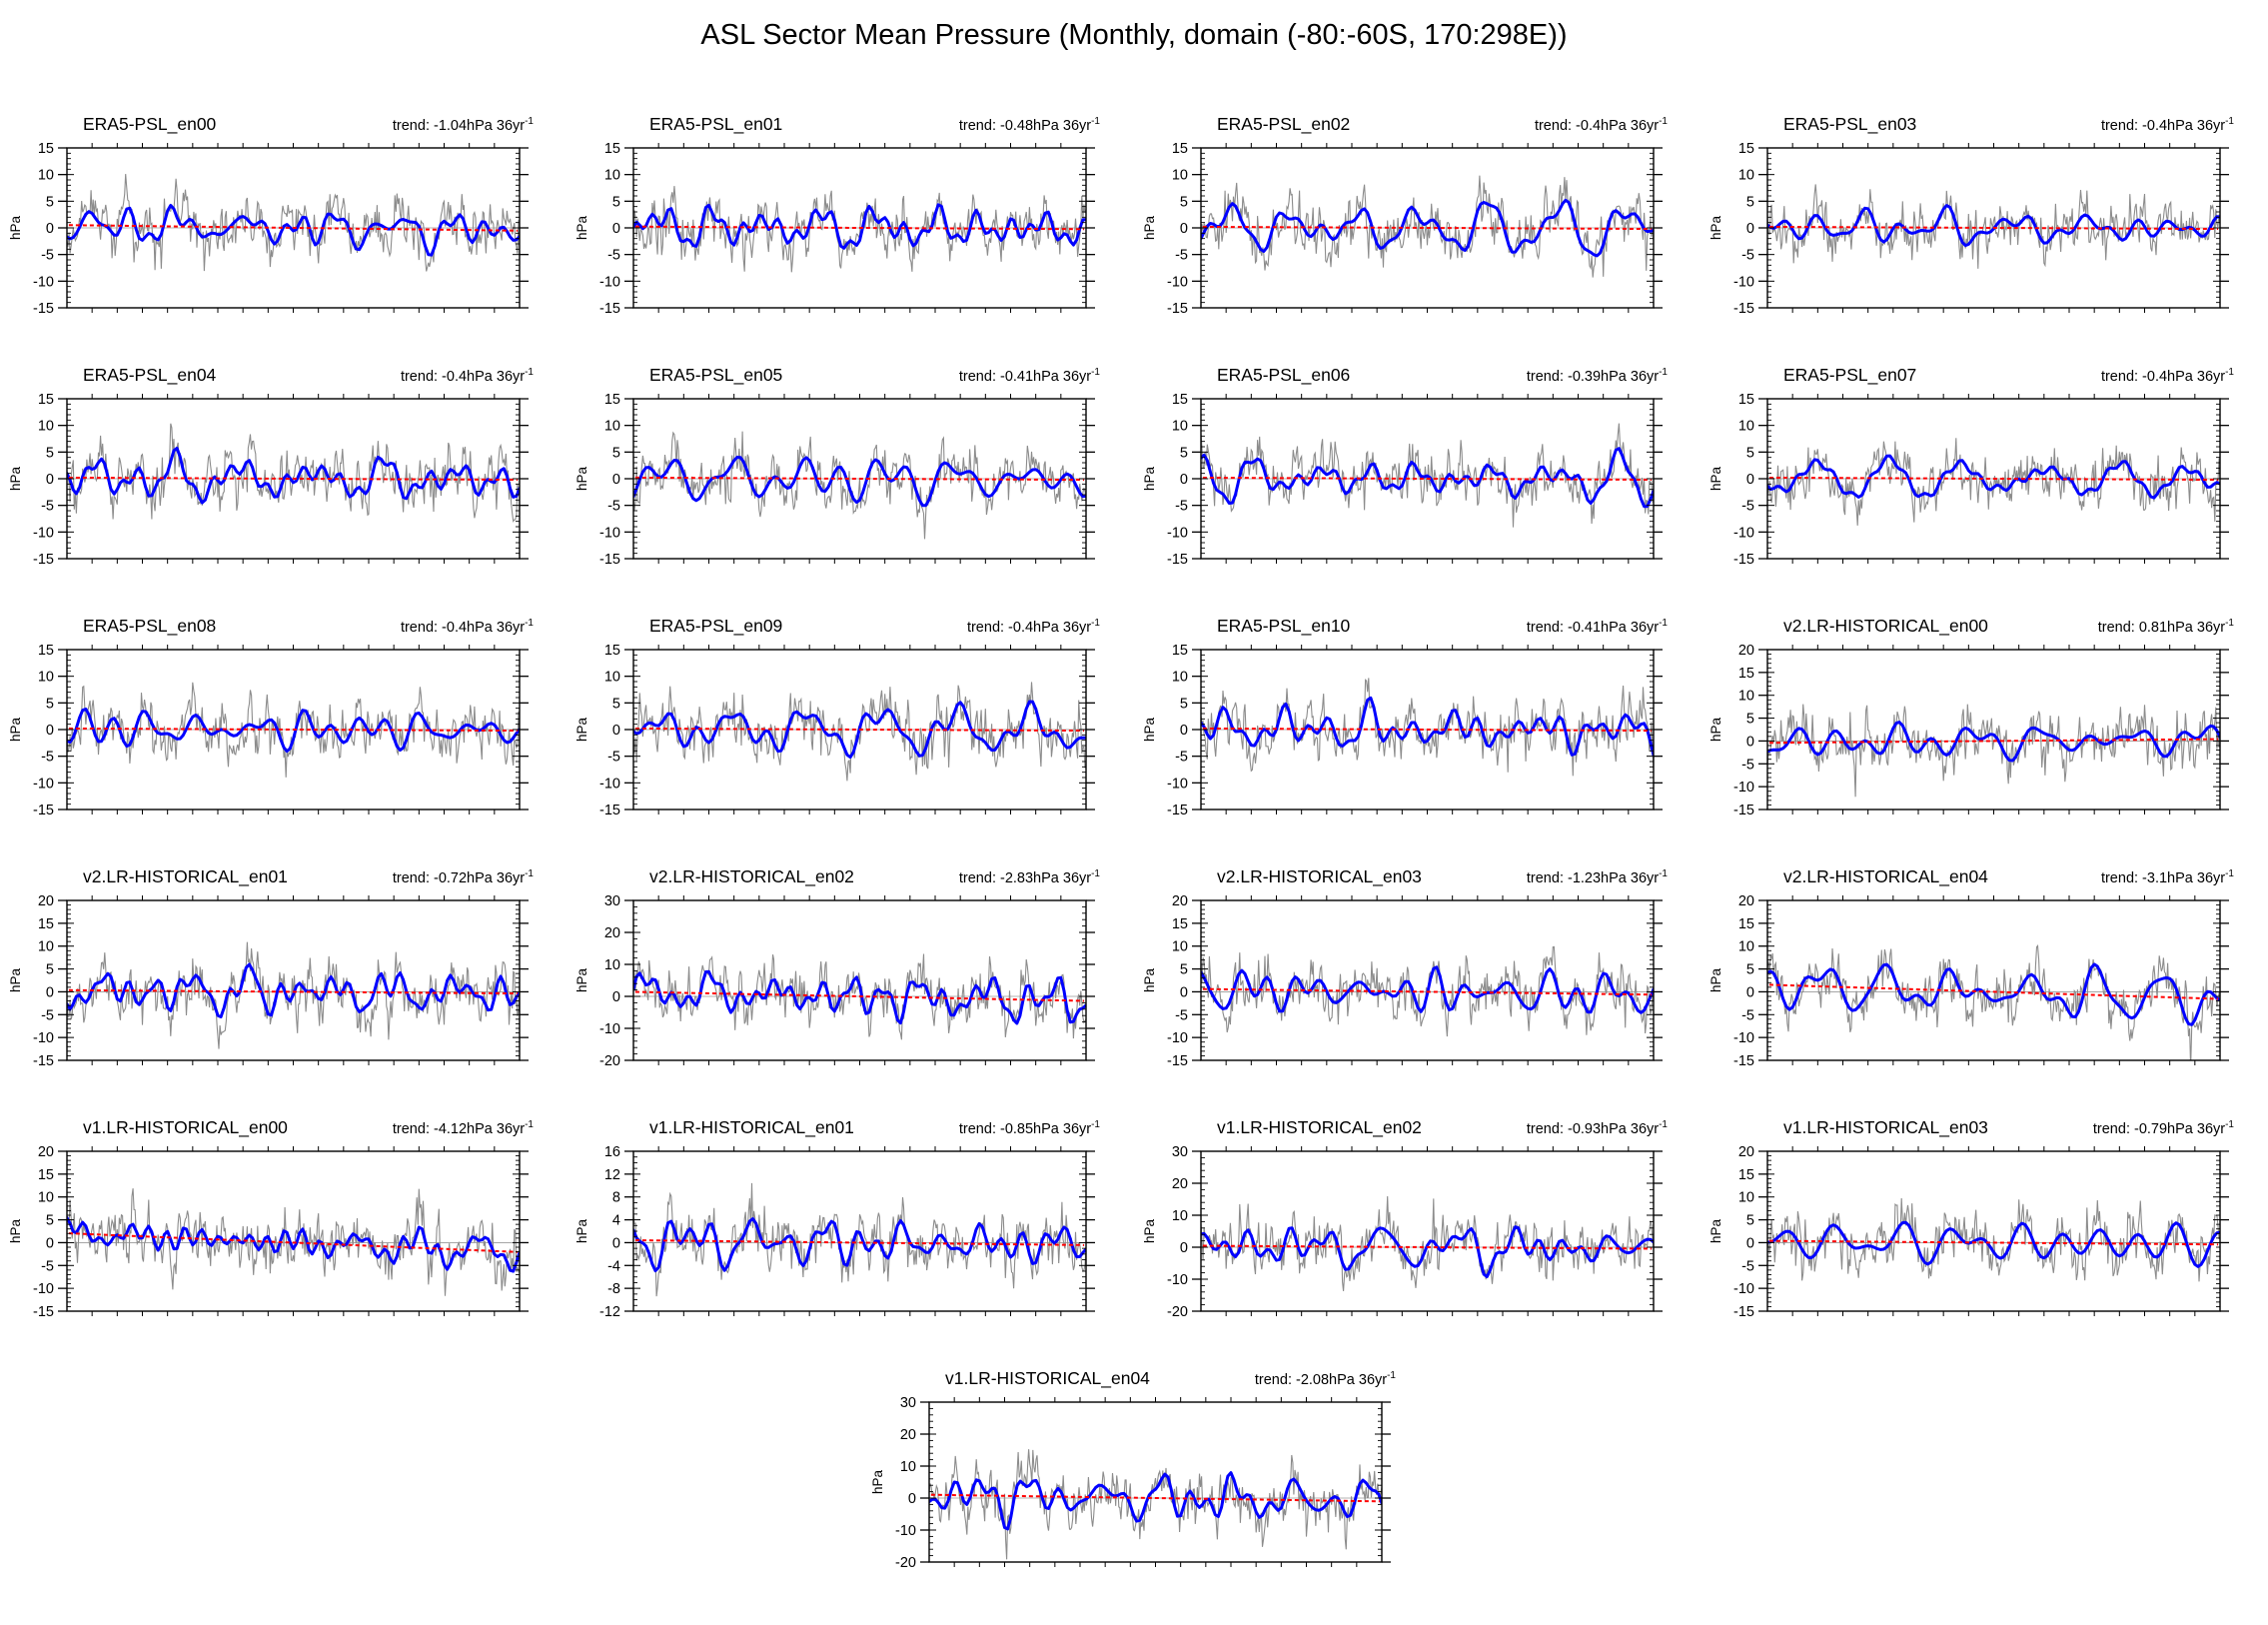  Describe the element at coordinates (464, 877) in the screenshot. I see `trend-label: trend: -0.72hPa 36yr-1` at that location.